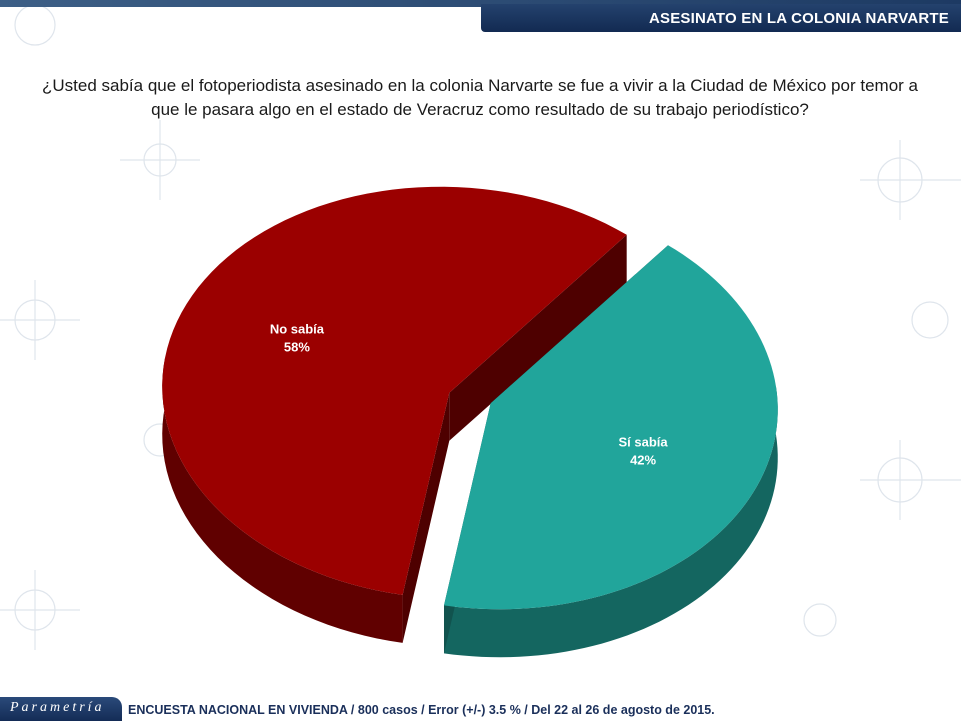 This screenshot has height=721, width=961. I want to click on brand-name: Parametría, so click(57, 707).